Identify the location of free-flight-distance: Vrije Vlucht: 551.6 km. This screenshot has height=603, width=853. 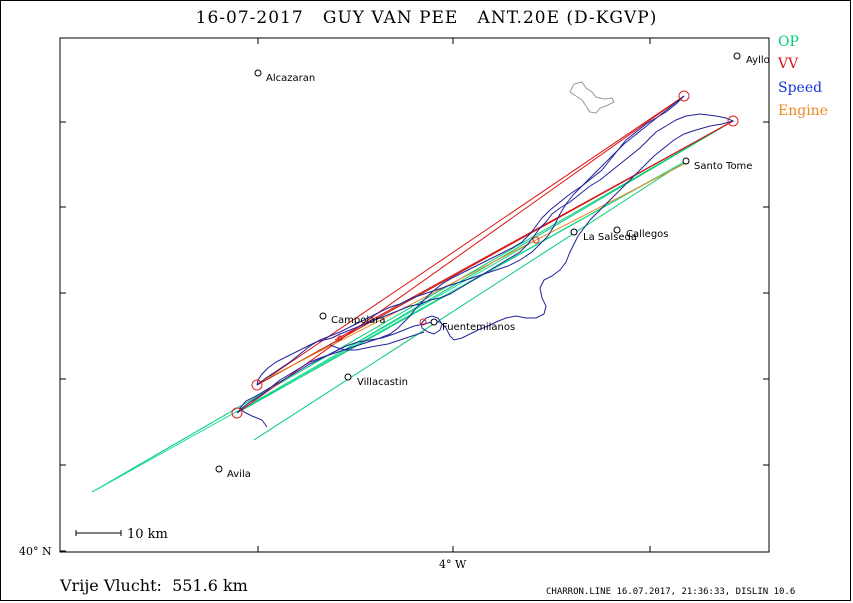
(154, 585).